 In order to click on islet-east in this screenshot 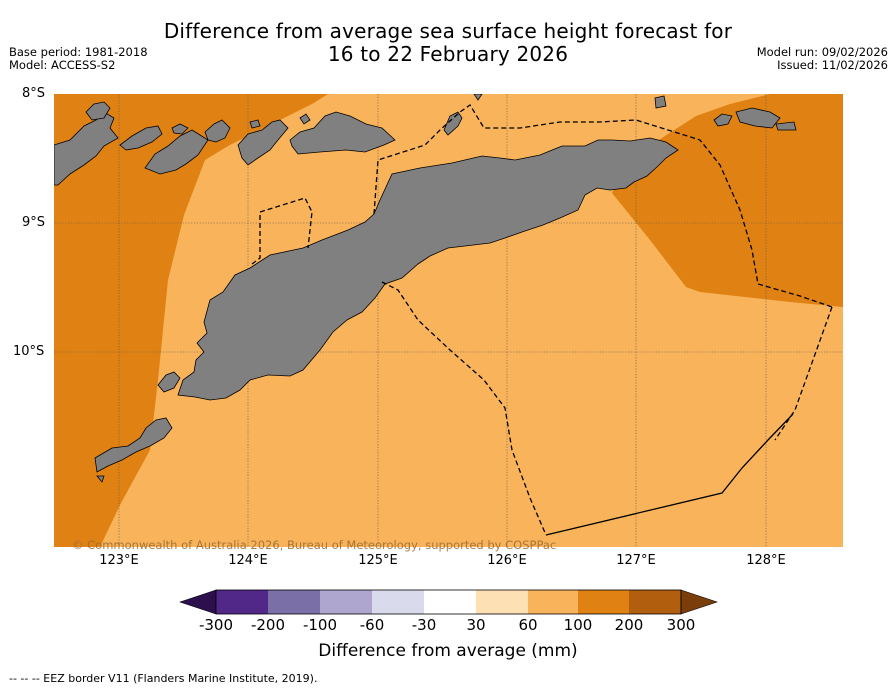, I will do `click(478, 97)`.